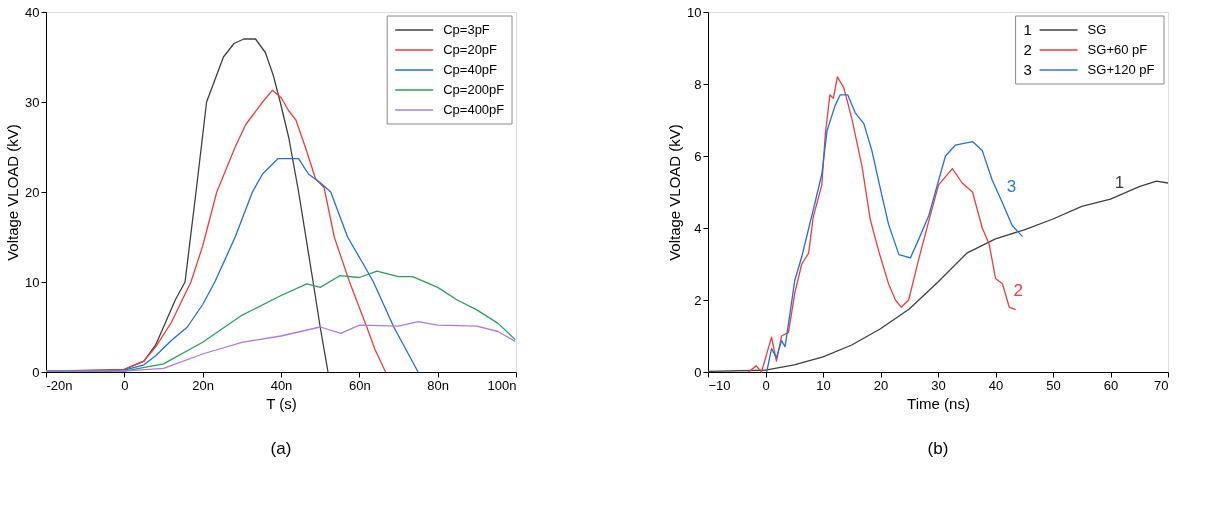  What do you see at coordinates (938, 448) in the screenshot?
I see `text: (b)` at bounding box center [938, 448].